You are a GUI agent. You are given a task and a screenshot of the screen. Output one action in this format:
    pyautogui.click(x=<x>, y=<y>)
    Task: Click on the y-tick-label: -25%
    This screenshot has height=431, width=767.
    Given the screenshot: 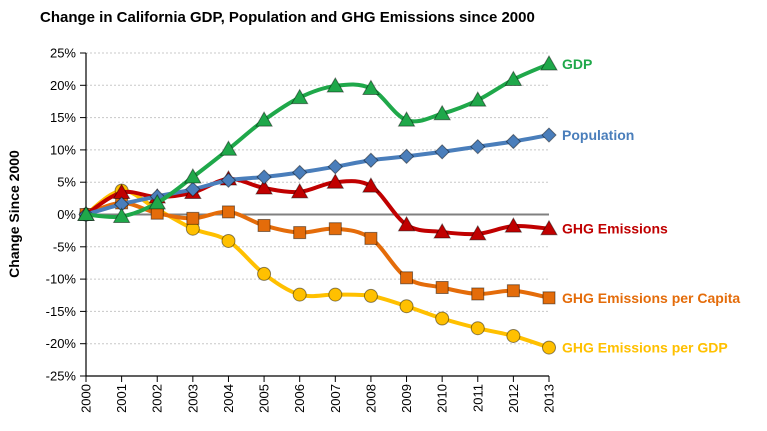 What is the action you would take?
    pyautogui.click(x=61, y=376)
    